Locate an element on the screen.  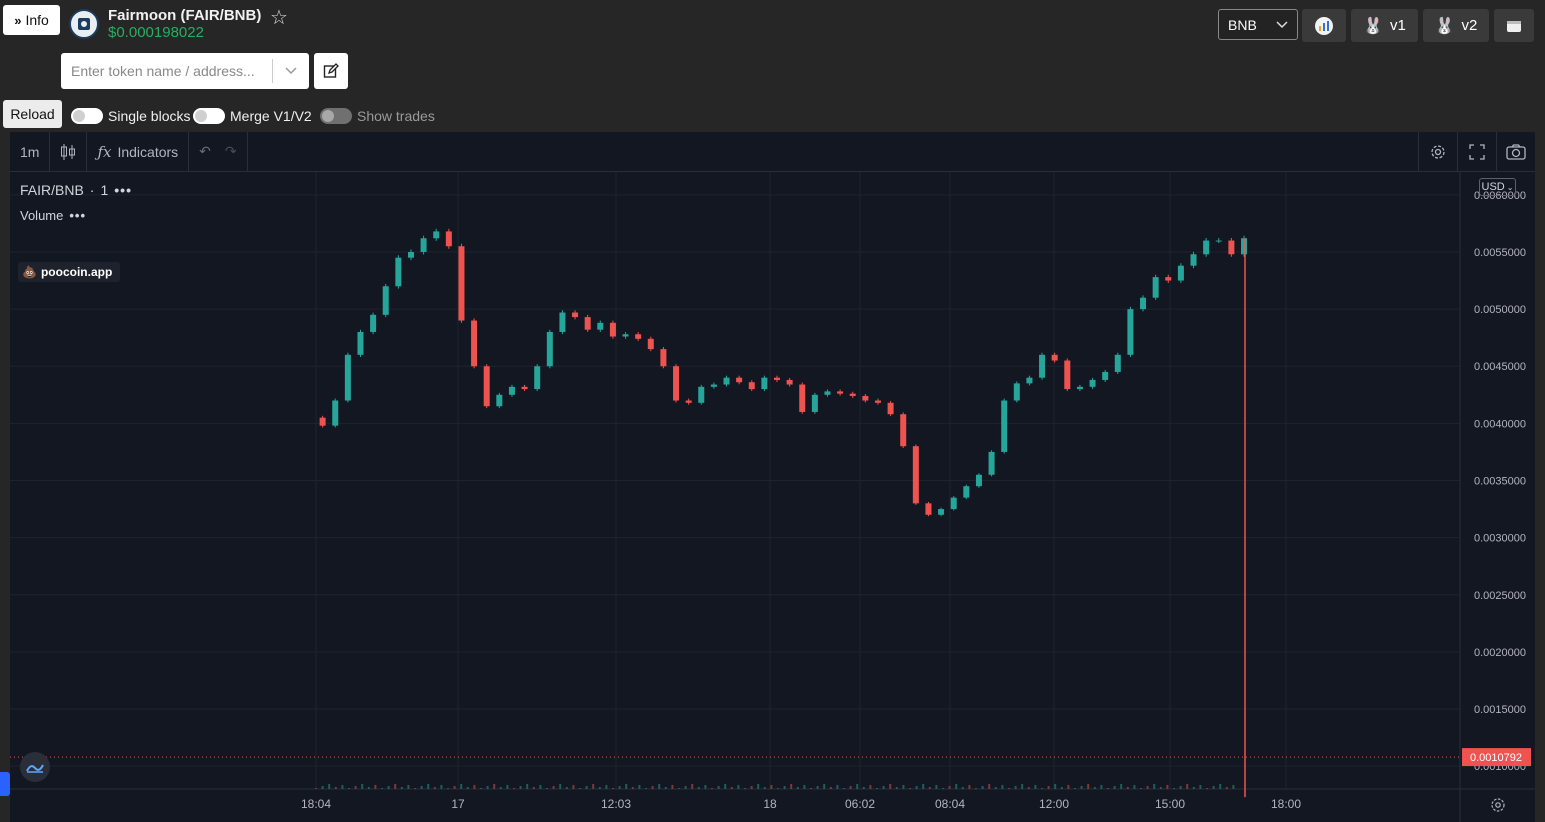
currency-select: USD ⌄ is located at coordinates (1497, 187).